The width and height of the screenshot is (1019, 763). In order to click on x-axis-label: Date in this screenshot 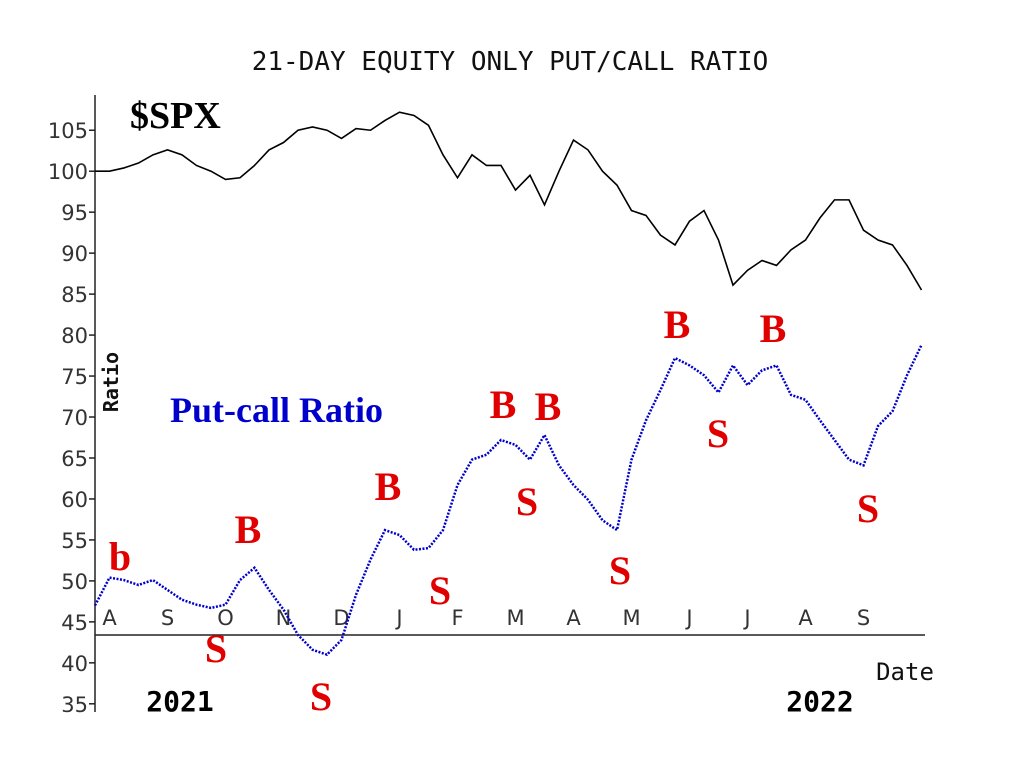, I will do `click(905, 672)`.